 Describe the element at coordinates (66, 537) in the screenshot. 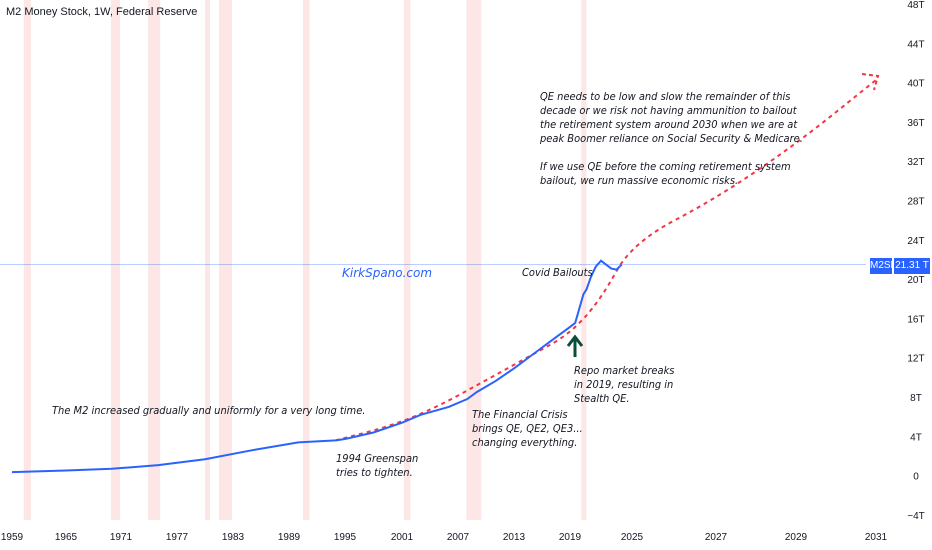

I see `x-tick-label: 1965` at that location.